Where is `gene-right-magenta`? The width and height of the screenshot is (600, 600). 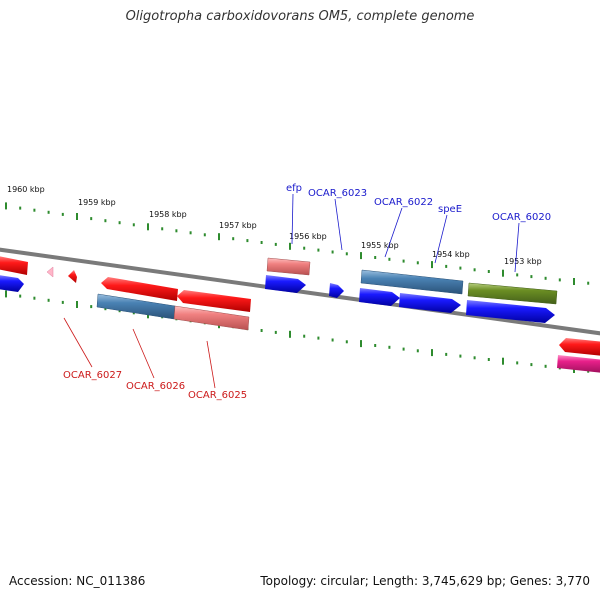
gene-right-magenta is located at coordinates (578, 364).